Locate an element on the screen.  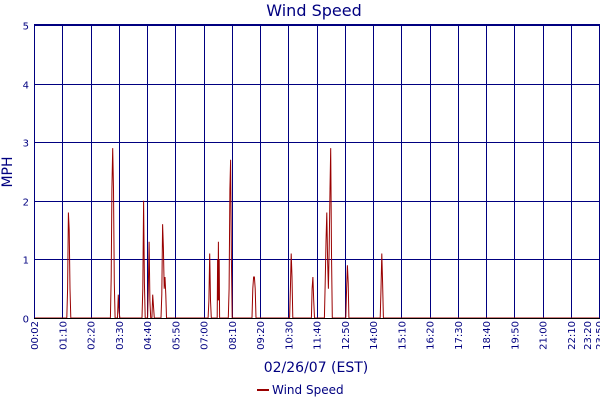
y-tick-label: 3 is located at coordinates (26, 144).